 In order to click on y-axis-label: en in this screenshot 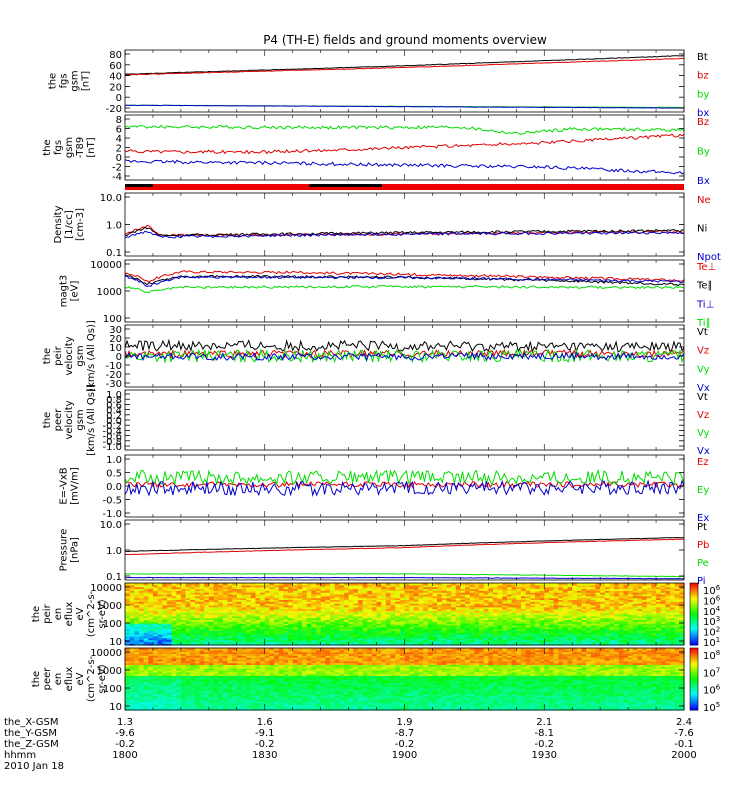, I will do `click(58, 614)`.